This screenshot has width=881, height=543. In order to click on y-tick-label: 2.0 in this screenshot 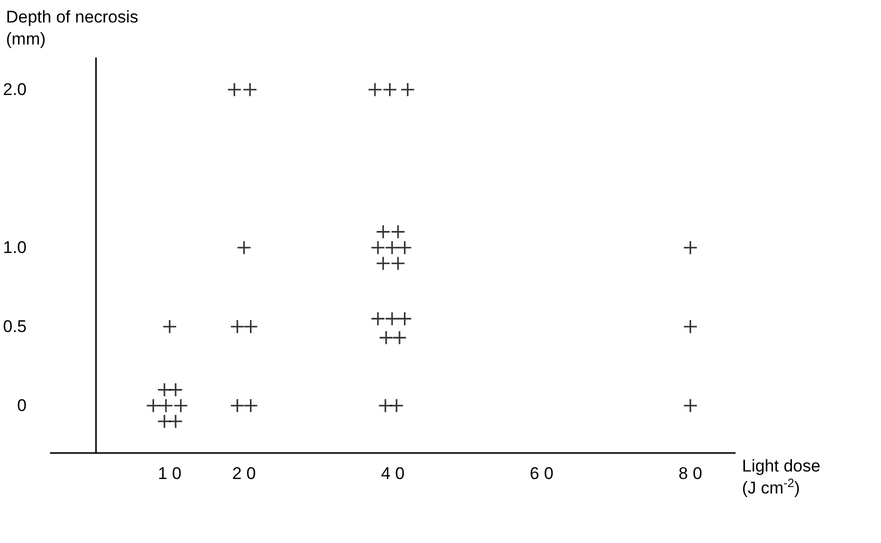, I will do `click(14, 90)`.